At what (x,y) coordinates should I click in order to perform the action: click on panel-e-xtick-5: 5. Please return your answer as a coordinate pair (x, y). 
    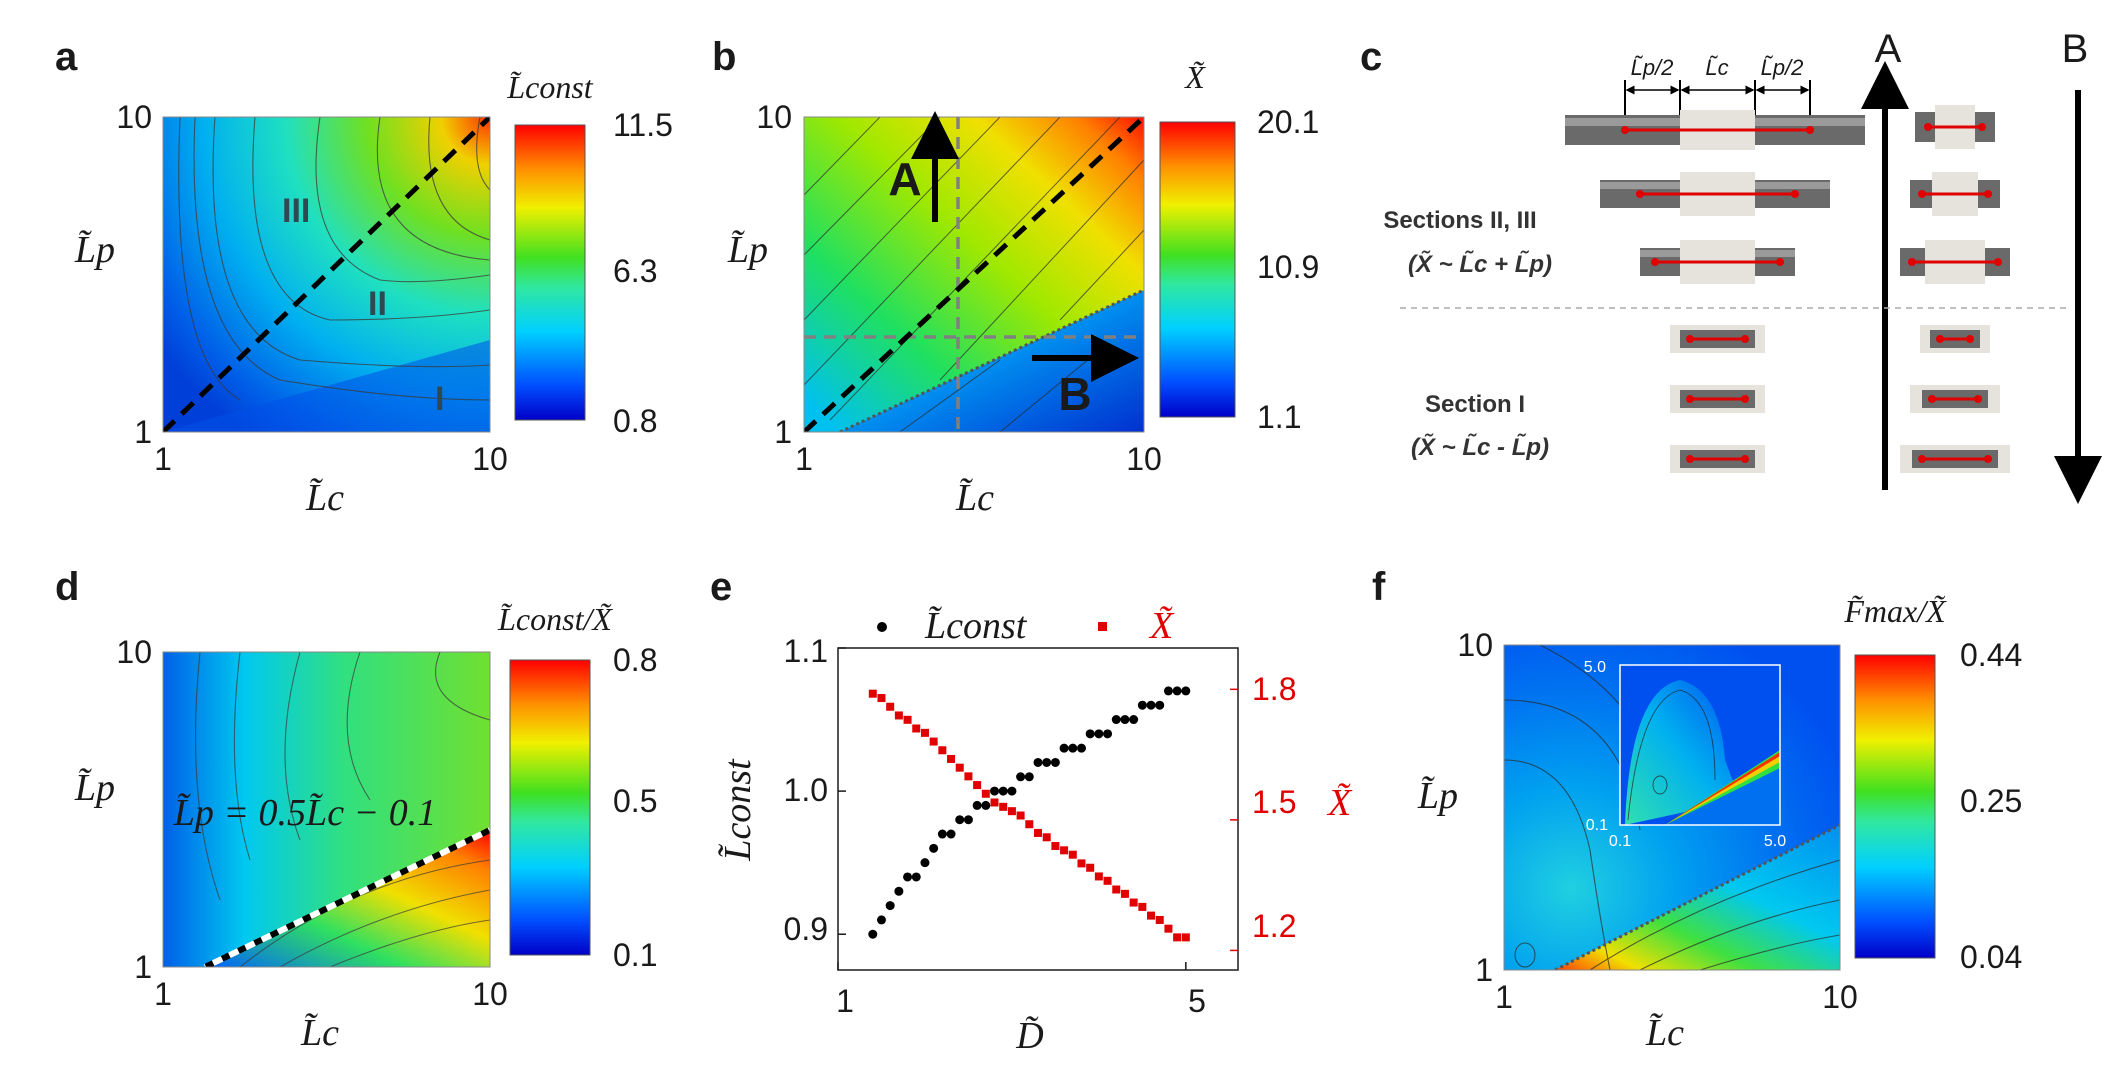
    Looking at the image, I should click on (1197, 1001).